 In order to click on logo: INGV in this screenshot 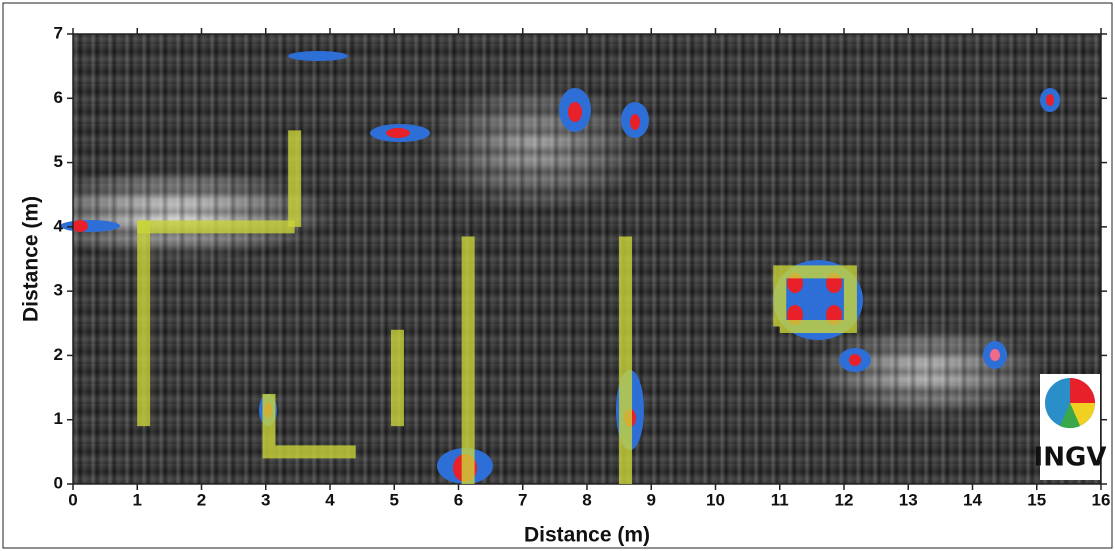, I will do `click(1070, 427)`.